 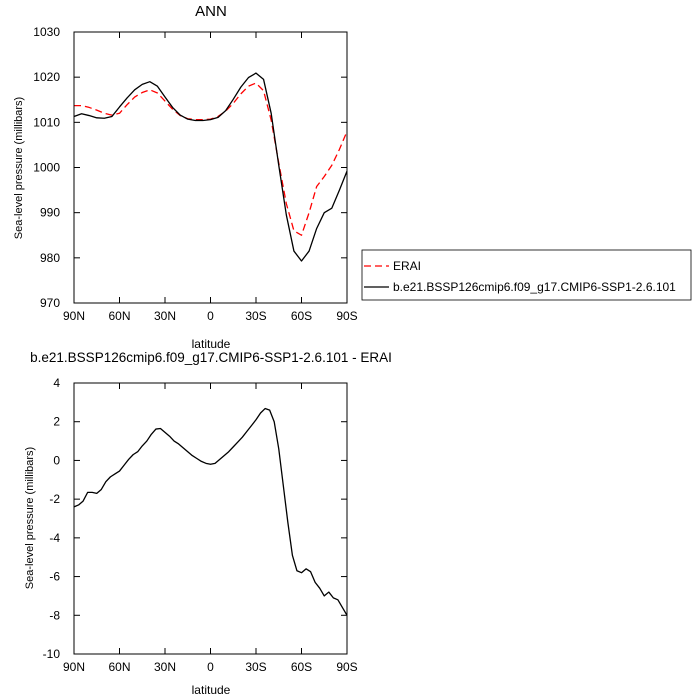 What do you see at coordinates (19, 168) in the screenshot?
I see `top-y-axis-label: Sea-level pressure (millibars)` at bounding box center [19, 168].